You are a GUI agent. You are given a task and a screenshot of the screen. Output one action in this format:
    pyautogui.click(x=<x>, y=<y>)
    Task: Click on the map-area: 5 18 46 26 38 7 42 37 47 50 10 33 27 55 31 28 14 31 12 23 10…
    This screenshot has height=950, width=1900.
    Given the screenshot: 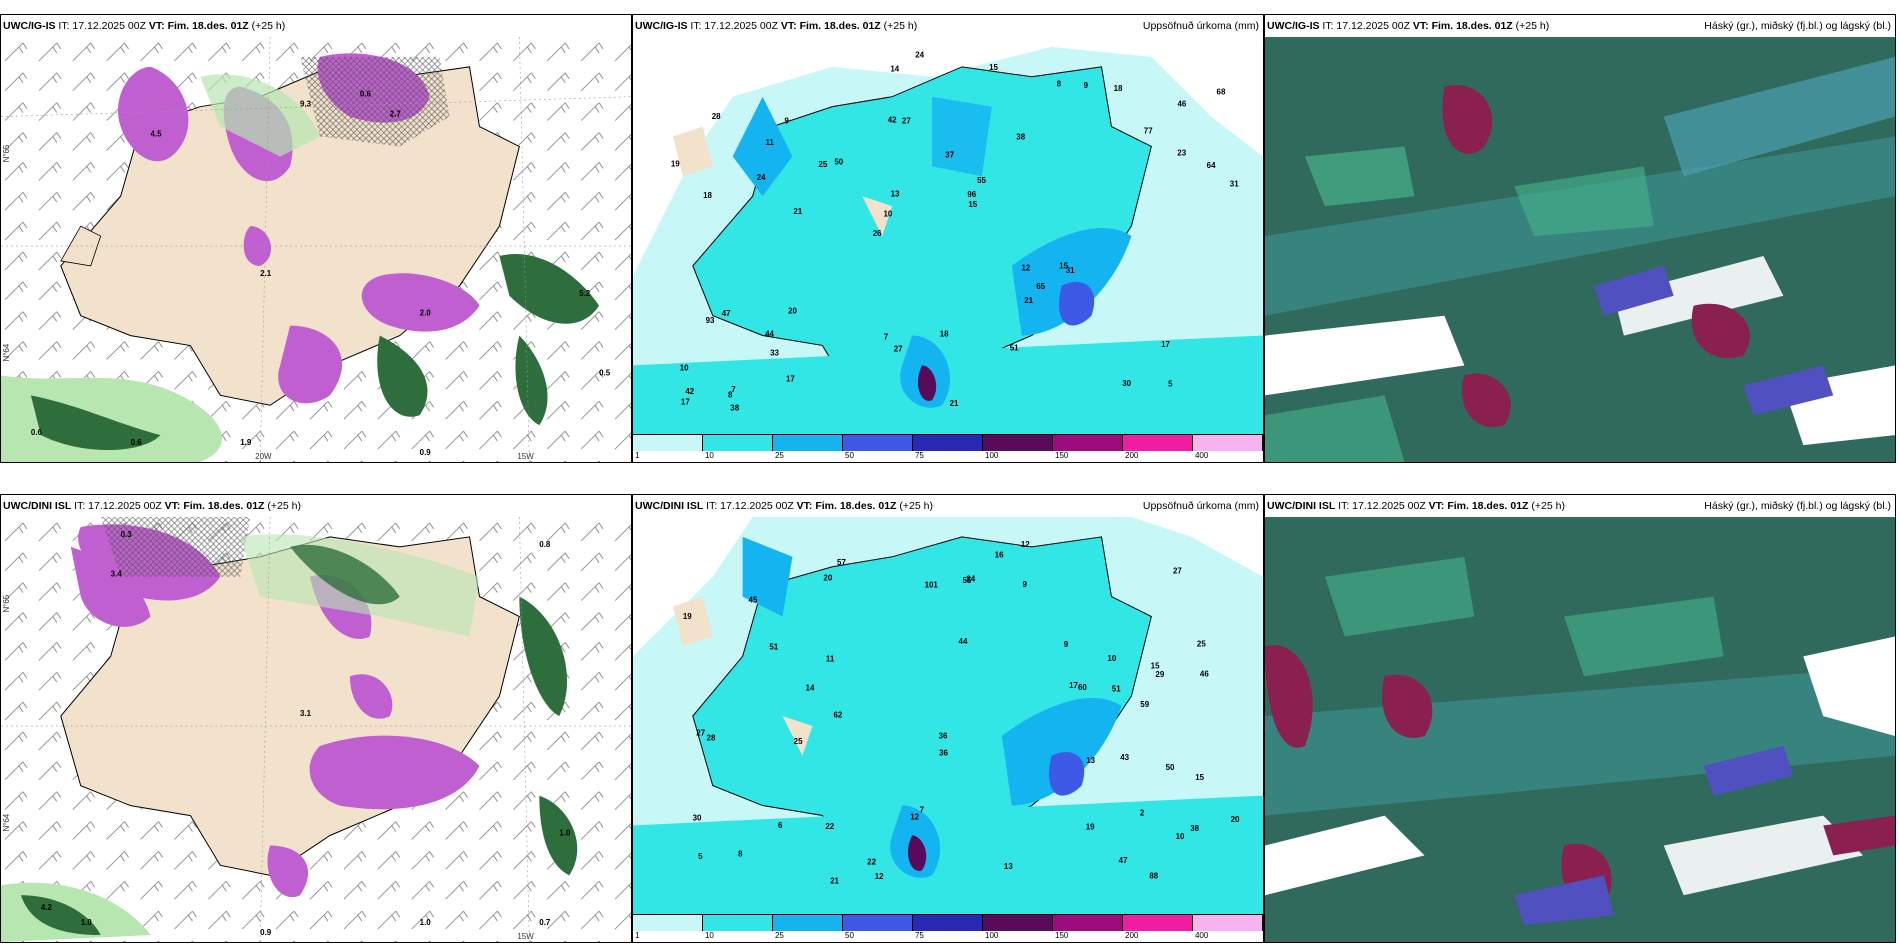 What is the action you would take?
    pyautogui.click(x=948, y=235)
    